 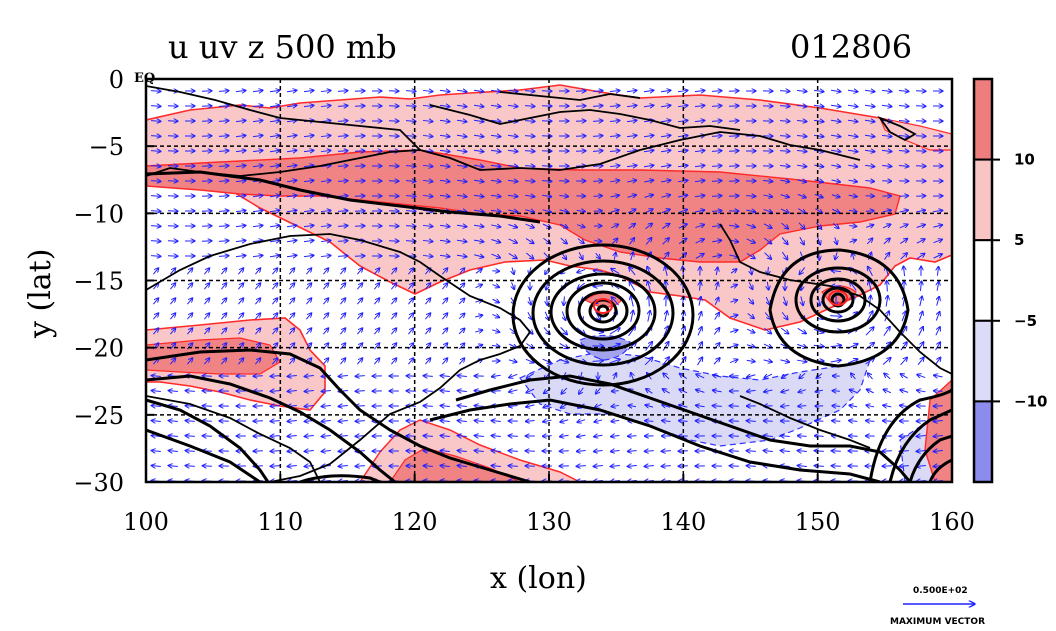 What do you see at coordinates (983, 119) in the screenshot?
I see `colorbar-segment` at bounding box center [983, 119].